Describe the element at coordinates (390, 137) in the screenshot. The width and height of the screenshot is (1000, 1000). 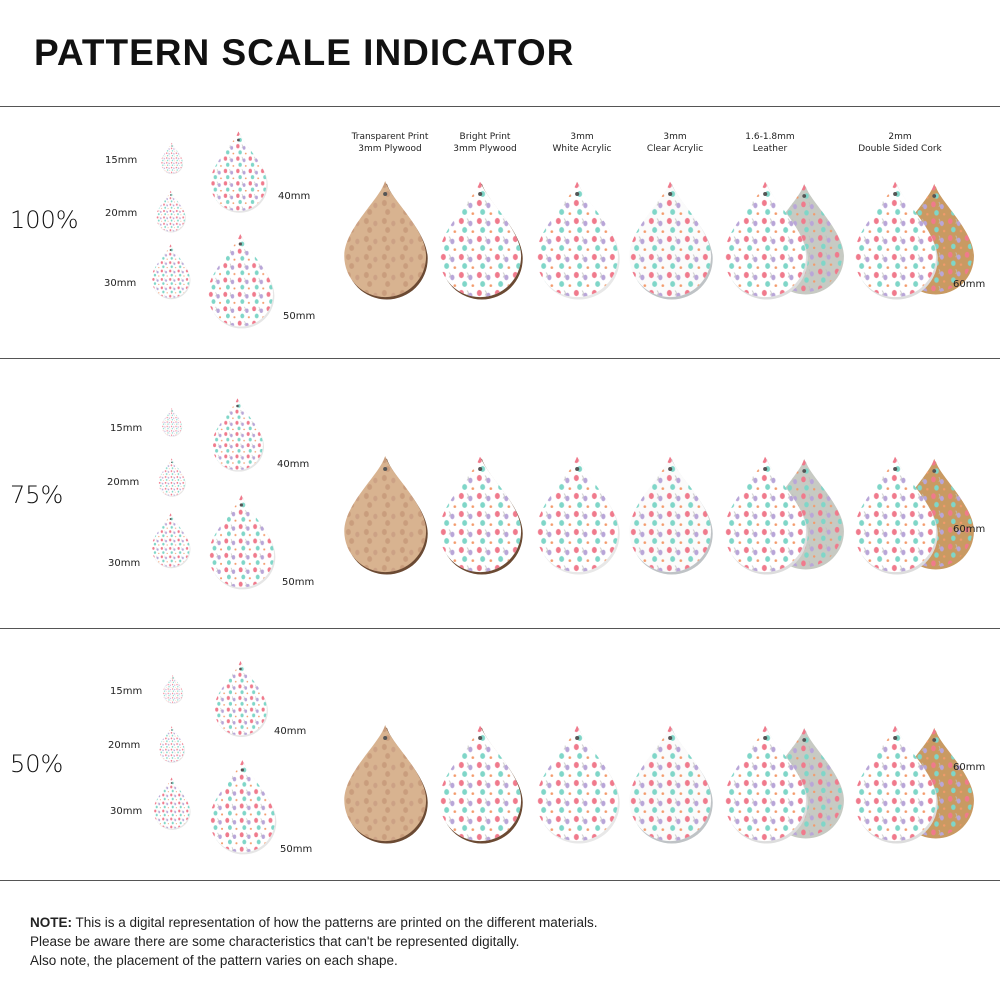
I see `material-line-1: Transparent Print` at that location.